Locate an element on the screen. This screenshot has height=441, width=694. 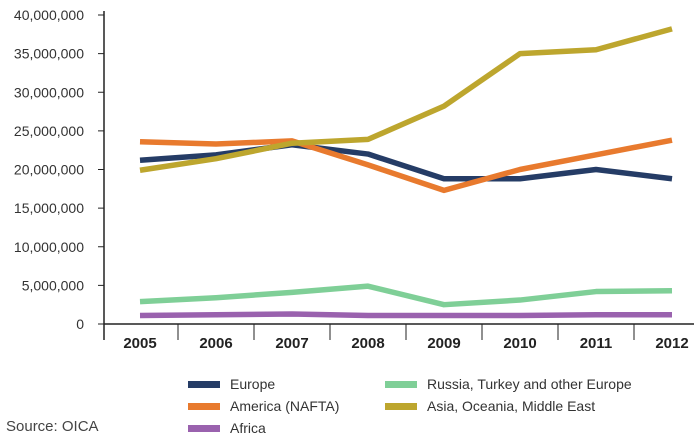
x-tick-label: 2011 is located at coordinates (596, 343).